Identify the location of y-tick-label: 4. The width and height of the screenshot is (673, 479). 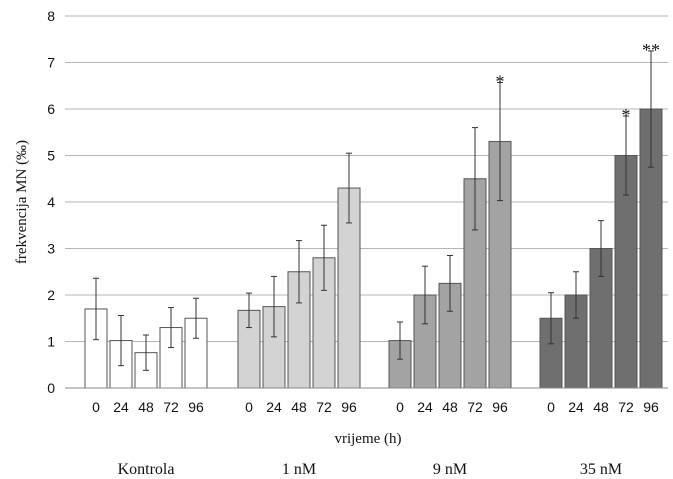
(51, 202).